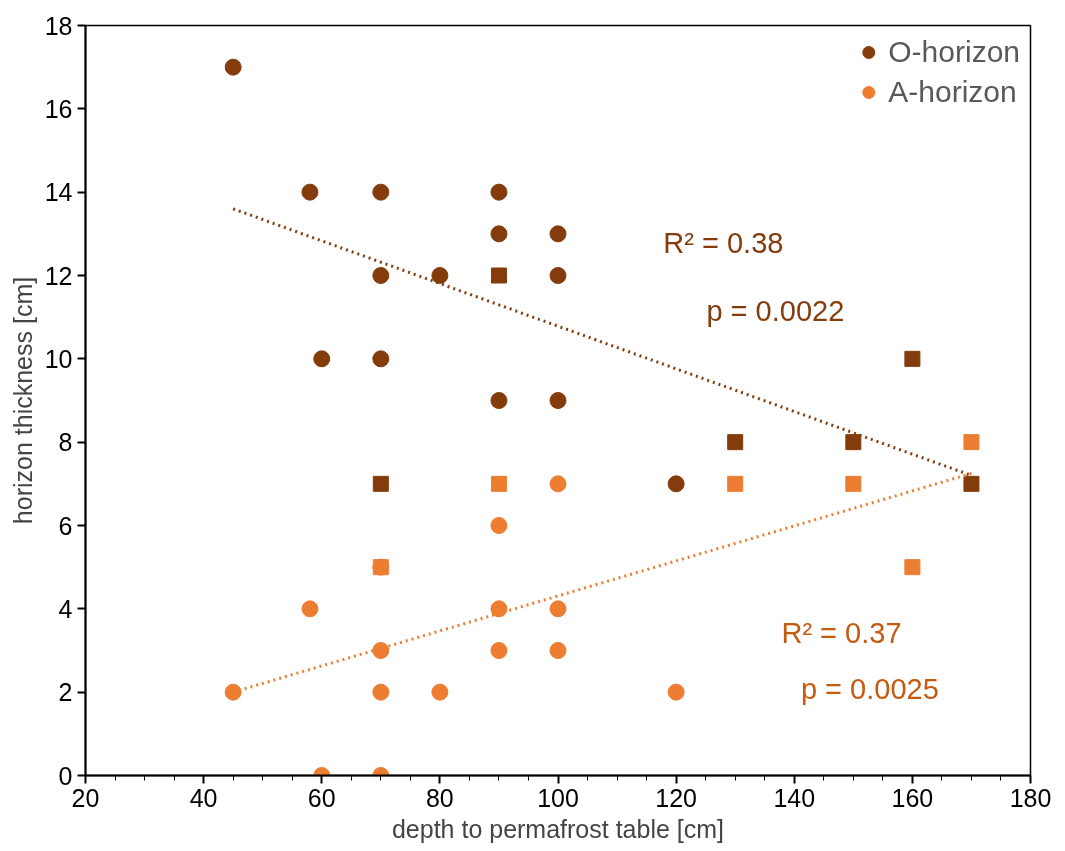  What do you see at coordinates (58, 25) in the screenshot?
I see `y-tick-label: 18` at bounding box center [58, 25].